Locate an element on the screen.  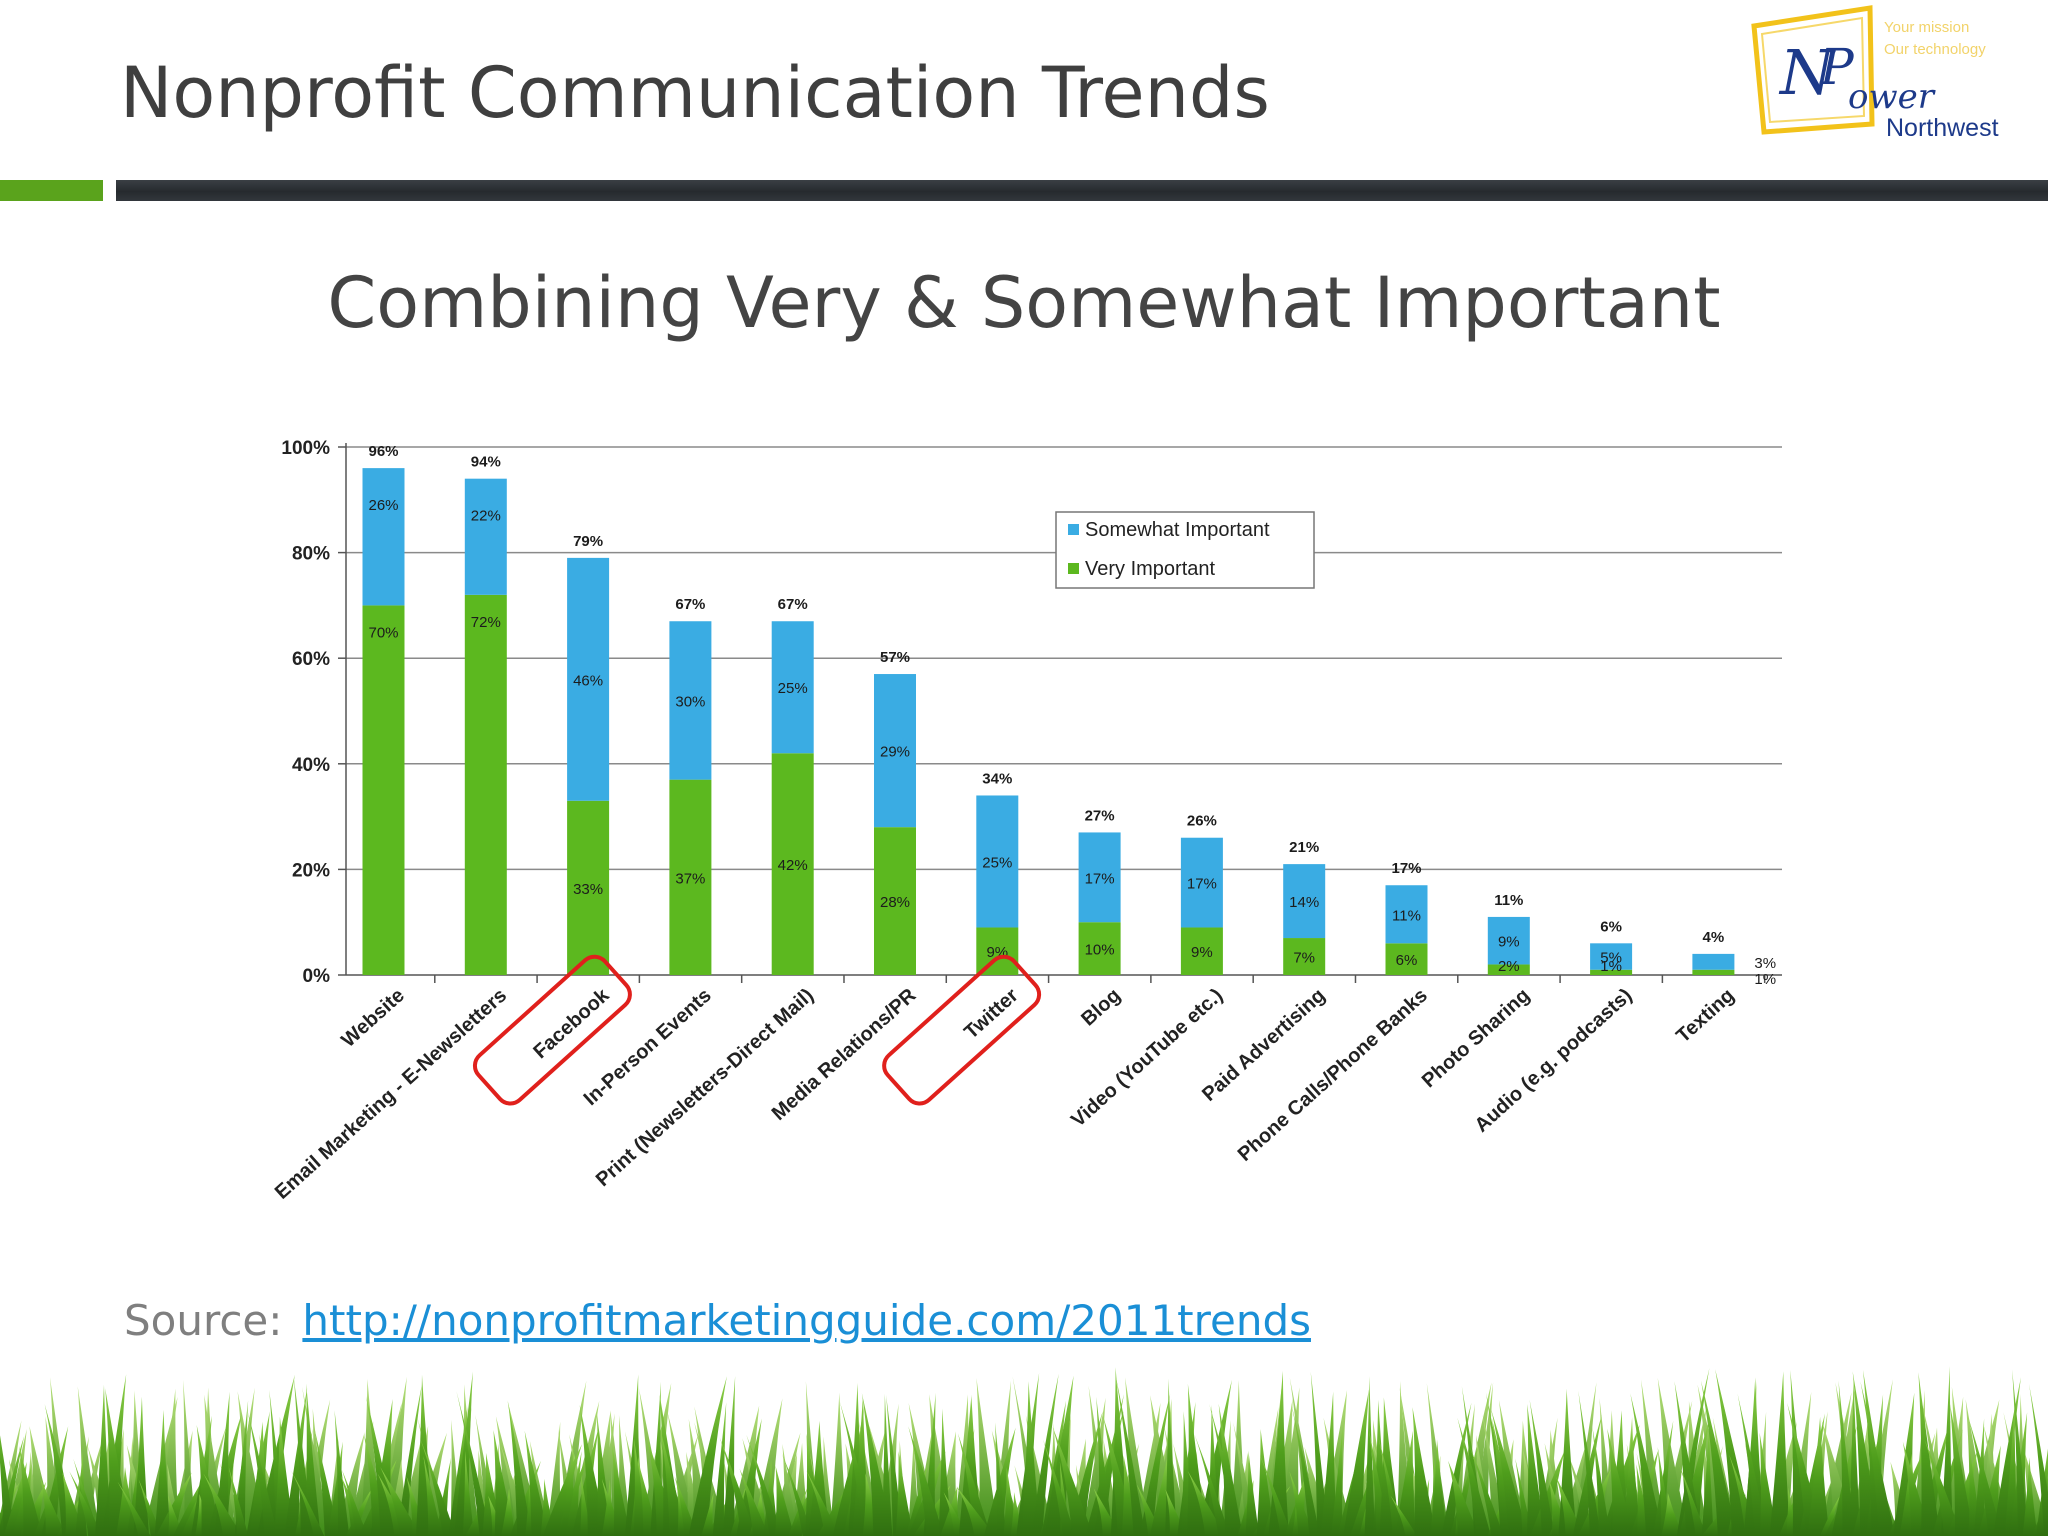
data-label-somewhat: 22% is located at coordinates (486, 516).